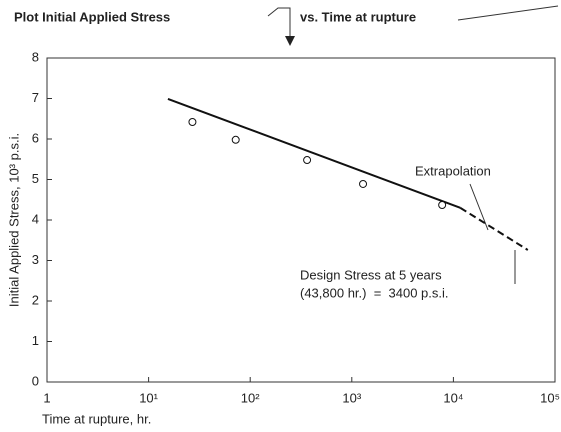  What do you see at coordinates (35, 97) in the screenshot?
I see `y-tick-label: 7` at bounding box center [35, 97].